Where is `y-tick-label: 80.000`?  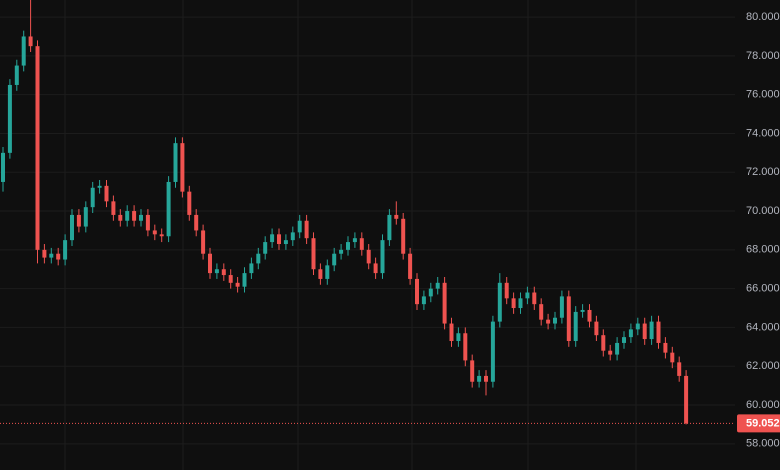 y-tick-label: 80.000 is located at coordinates (763, 17).